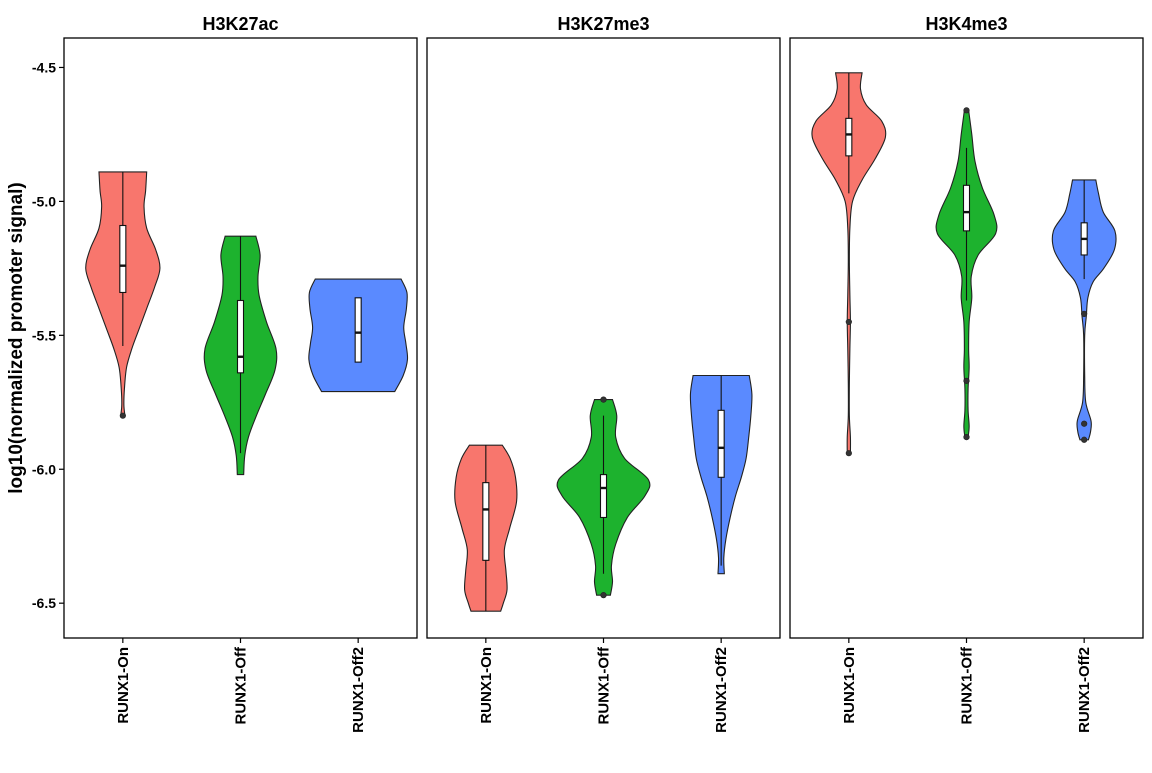  Describe the element at coordinates (240, 24) in the screenshot. I see `facet-title: H3K27ac` at that location.